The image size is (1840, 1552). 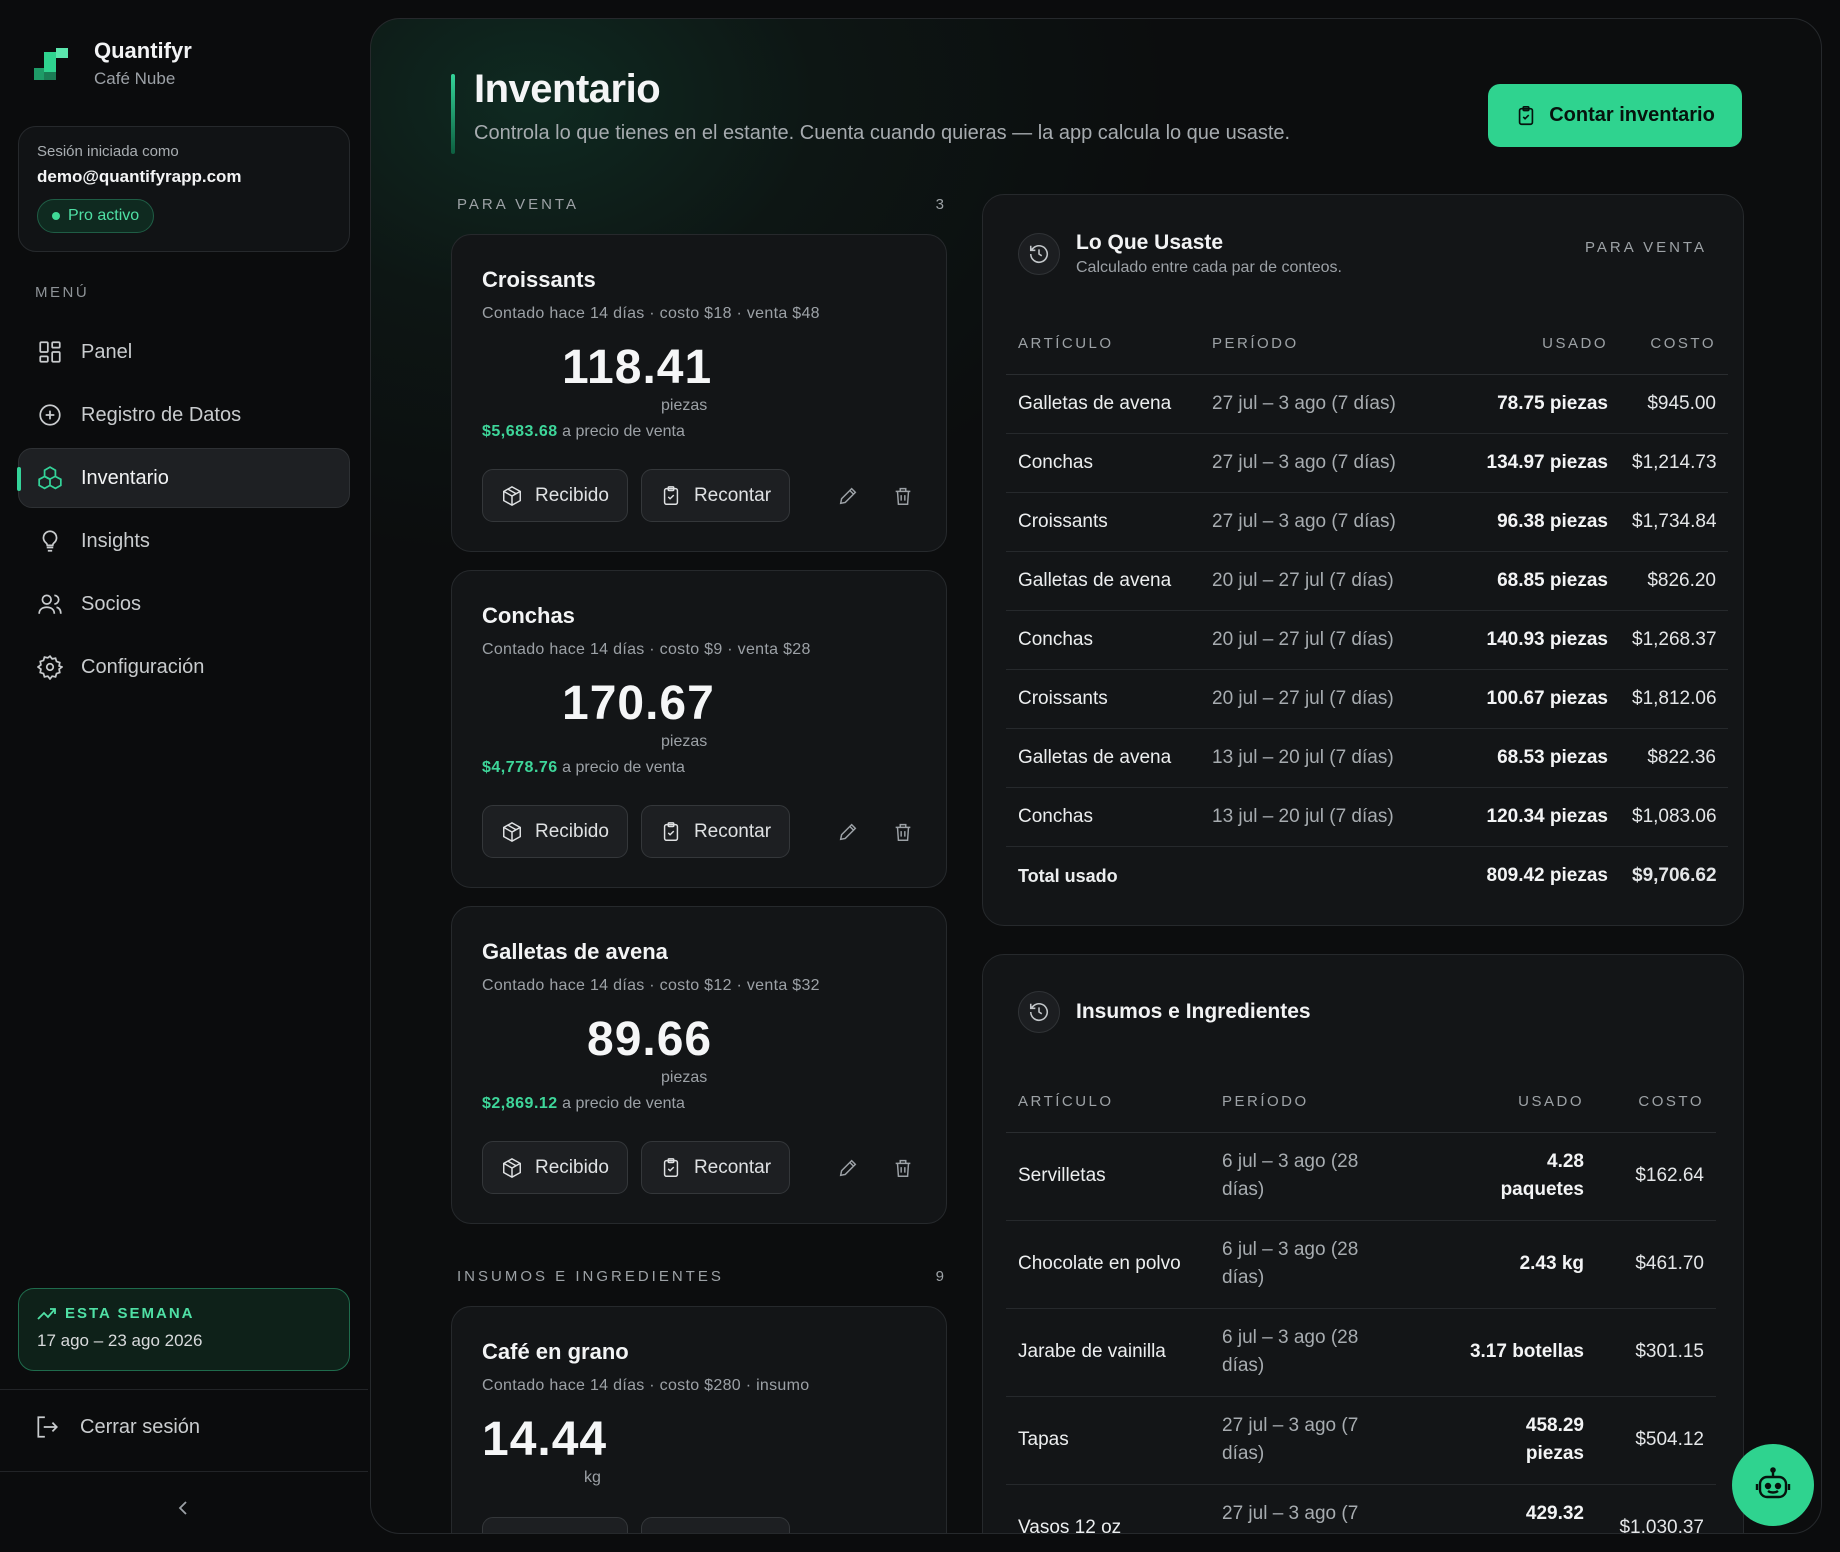 What do you see at coordinates (1674, 758) in the screenshot?
I see `cell-cost: $822.36` at bounding box center [1674, 758].